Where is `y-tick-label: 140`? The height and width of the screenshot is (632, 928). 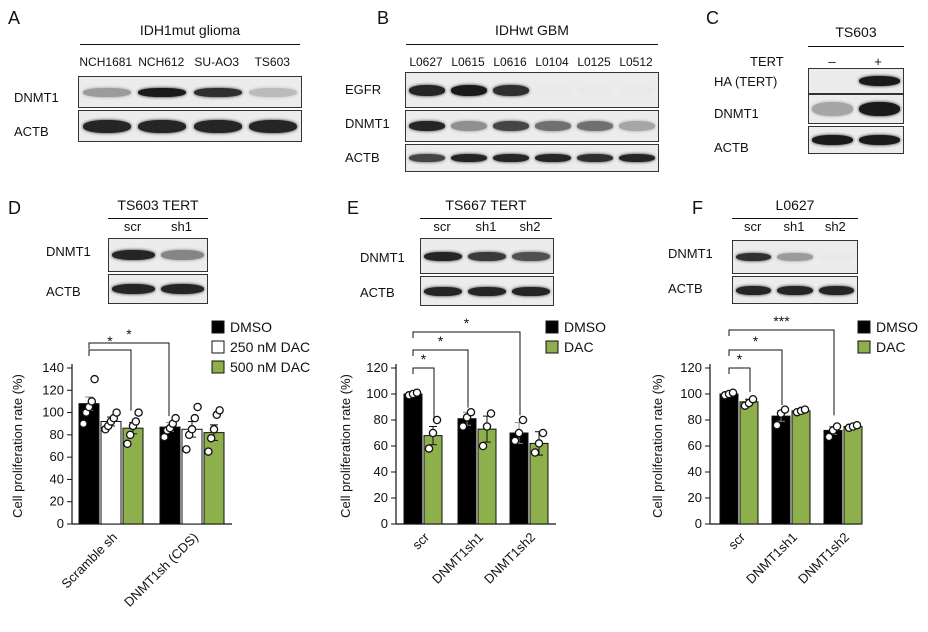 y-tick-label: 140 is located at coordinates (53, 367).